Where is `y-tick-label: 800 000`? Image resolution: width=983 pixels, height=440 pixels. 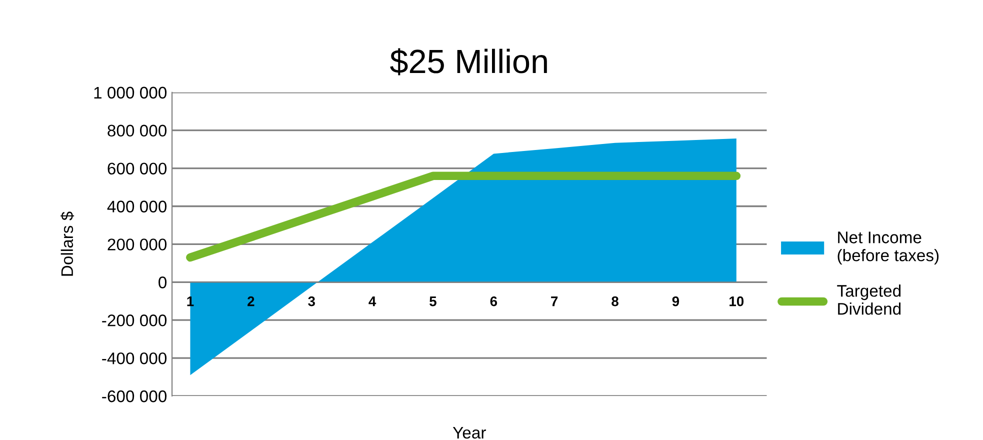
y-tick-label: 800 000 is located at coordinates (137, 130).